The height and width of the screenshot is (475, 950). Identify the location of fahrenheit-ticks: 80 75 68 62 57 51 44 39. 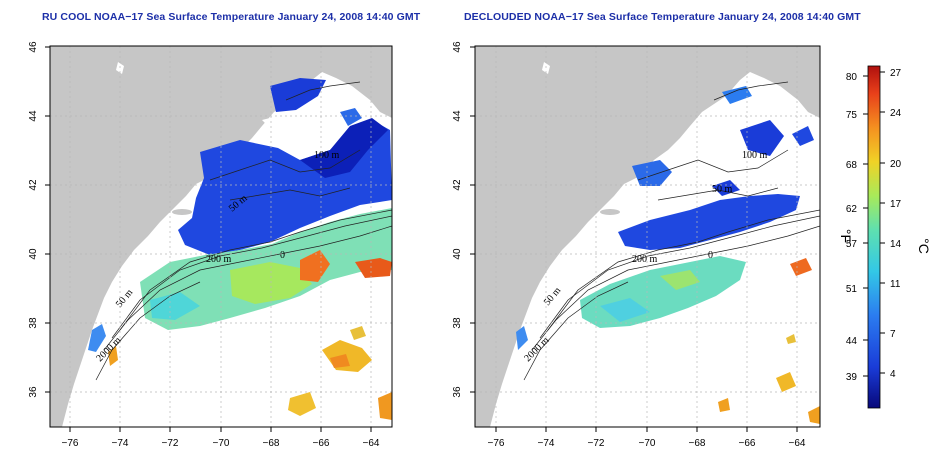
(852, 227).